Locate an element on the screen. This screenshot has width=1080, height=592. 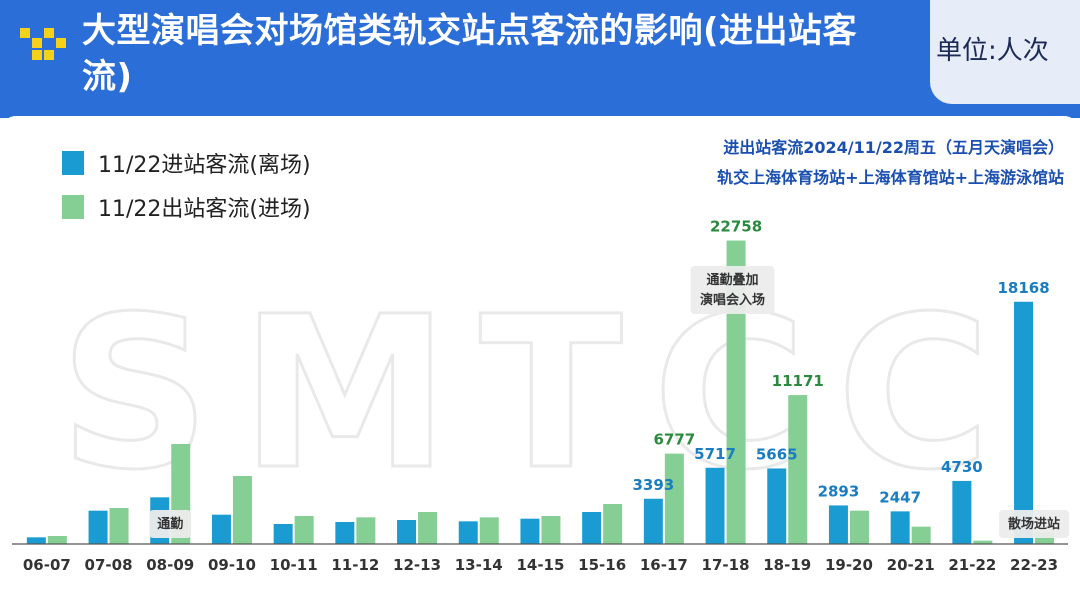
annotation-text: 散场进站 is located at coordinates (1034, 524).